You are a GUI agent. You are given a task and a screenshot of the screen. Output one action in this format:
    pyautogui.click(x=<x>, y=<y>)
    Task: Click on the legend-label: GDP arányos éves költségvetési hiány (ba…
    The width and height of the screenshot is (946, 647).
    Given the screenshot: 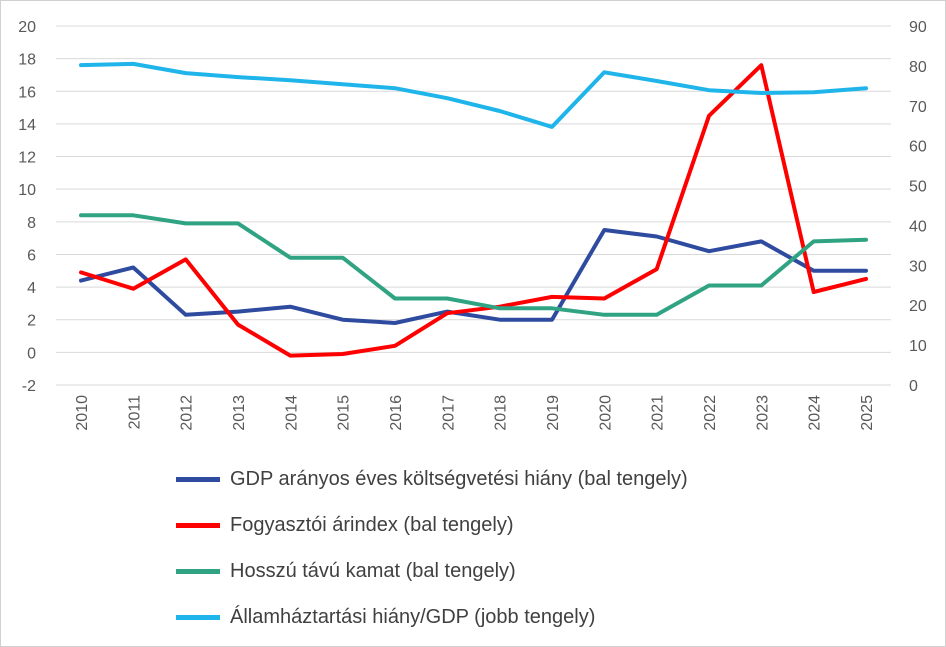 What is the action you would take?
    pyautogui.click(x=459, y=478)
    